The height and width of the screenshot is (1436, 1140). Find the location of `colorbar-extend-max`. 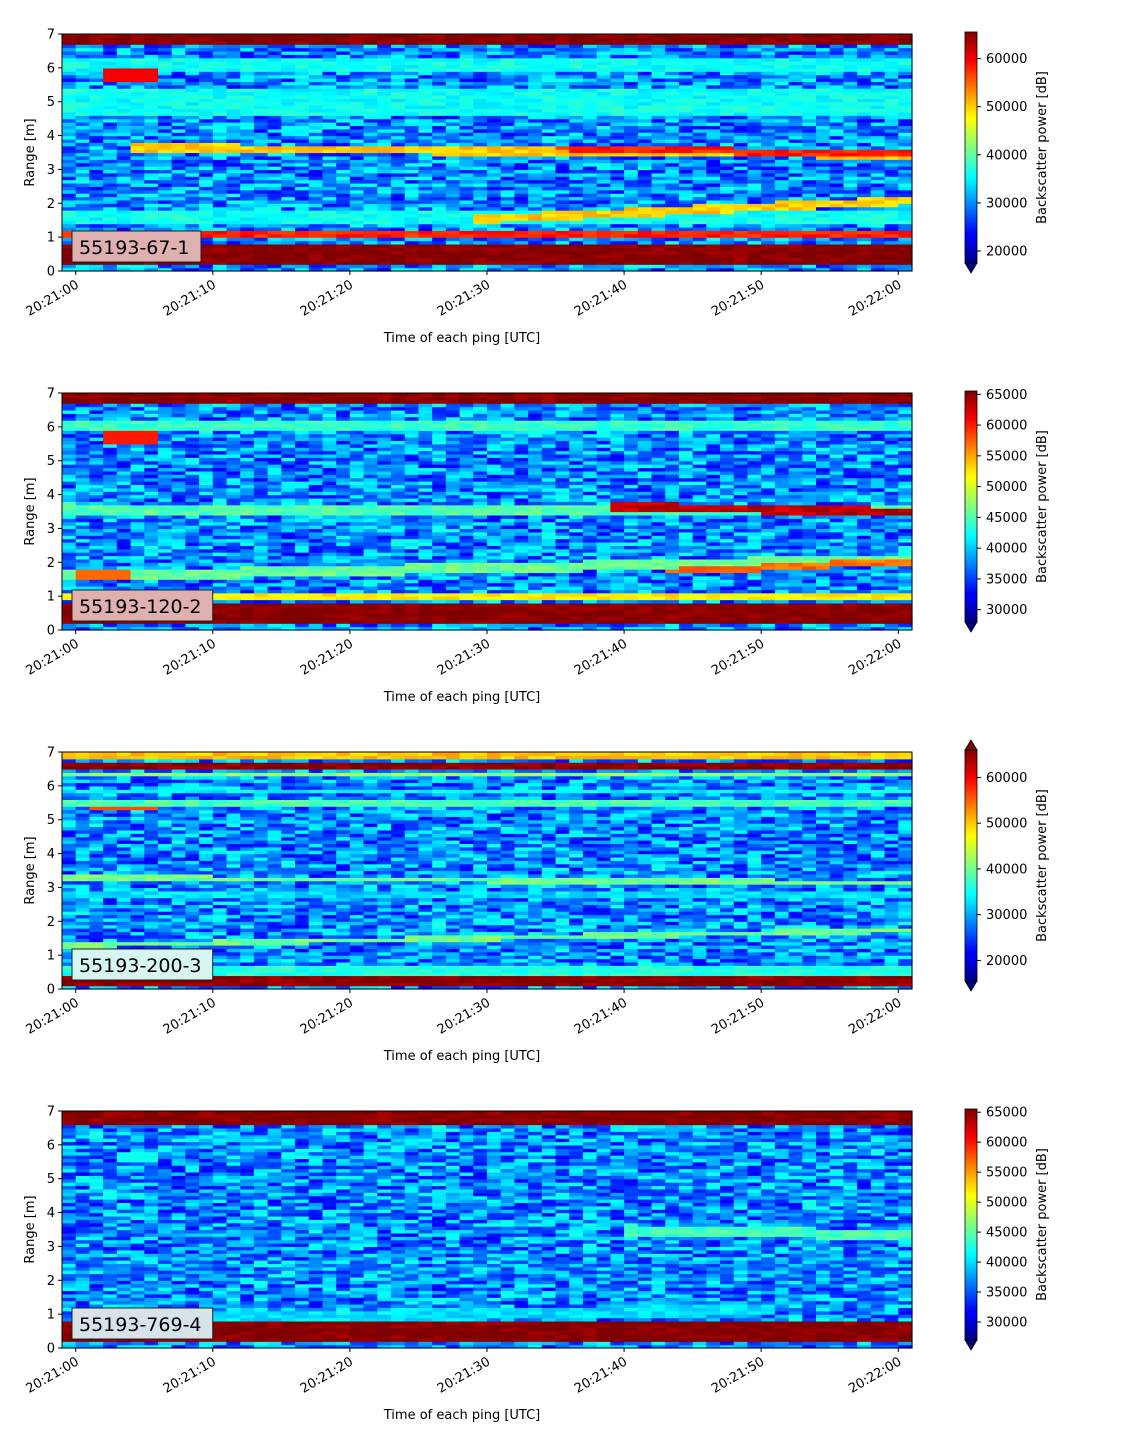

colorbar-extend-max is located at coordinates (971, 745).